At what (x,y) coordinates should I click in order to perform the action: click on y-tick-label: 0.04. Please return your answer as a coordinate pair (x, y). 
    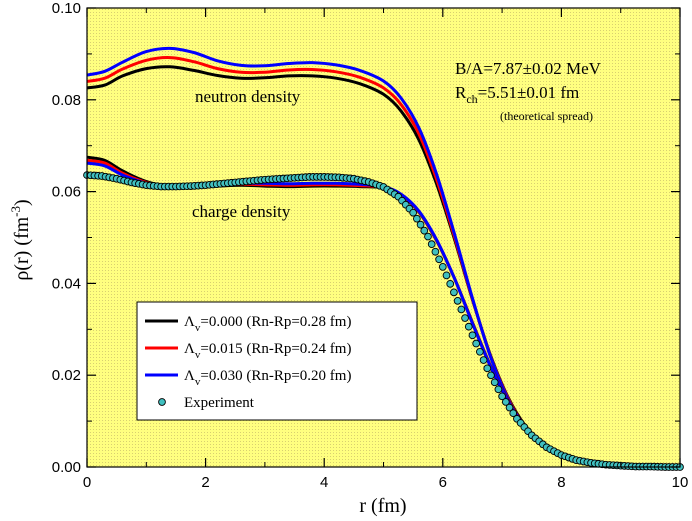
    Looking at the image, I should click on (66, 283).